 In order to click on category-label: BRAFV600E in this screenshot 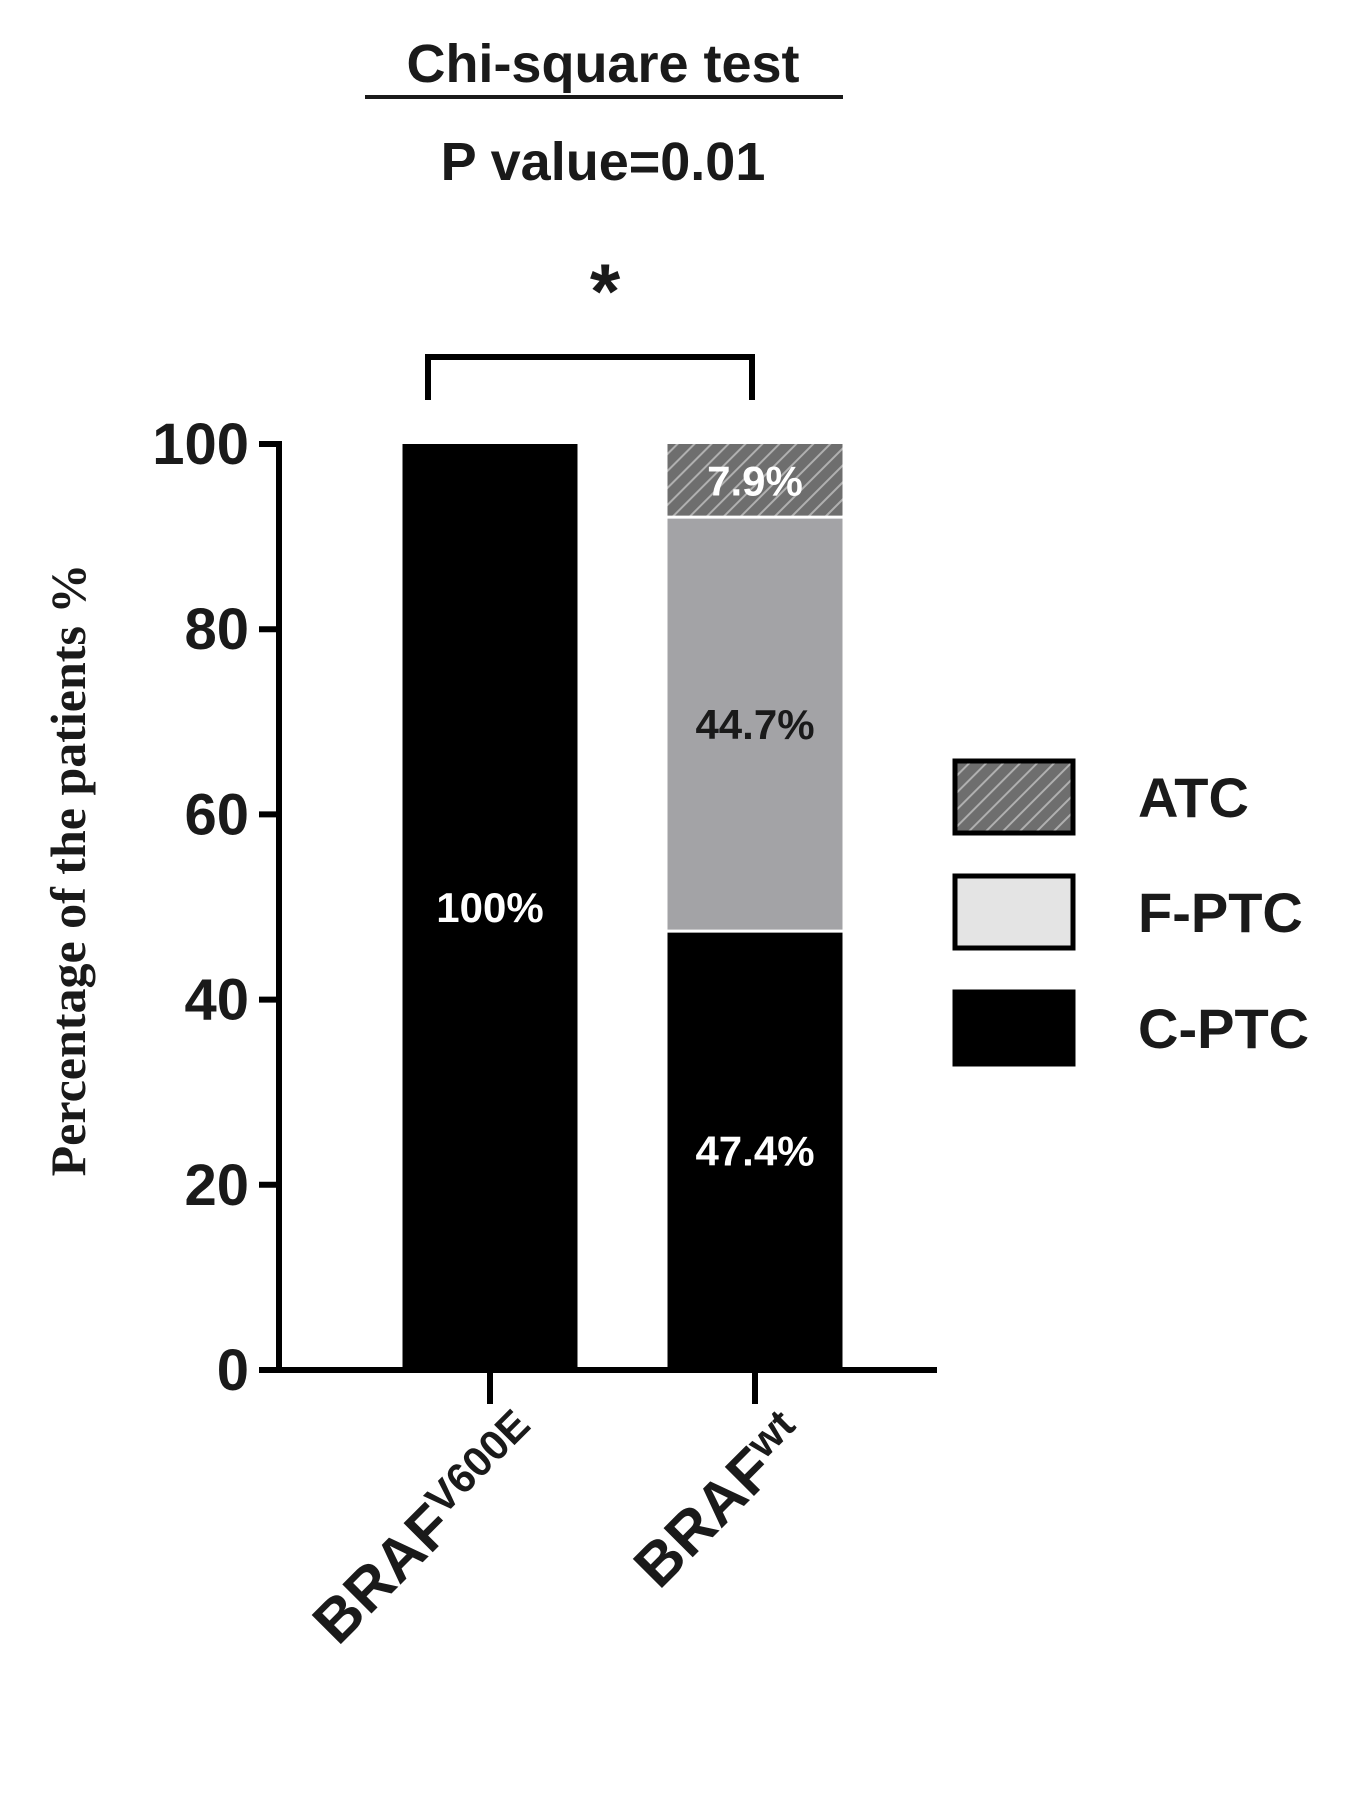, I will do `click(426, 1528)`.